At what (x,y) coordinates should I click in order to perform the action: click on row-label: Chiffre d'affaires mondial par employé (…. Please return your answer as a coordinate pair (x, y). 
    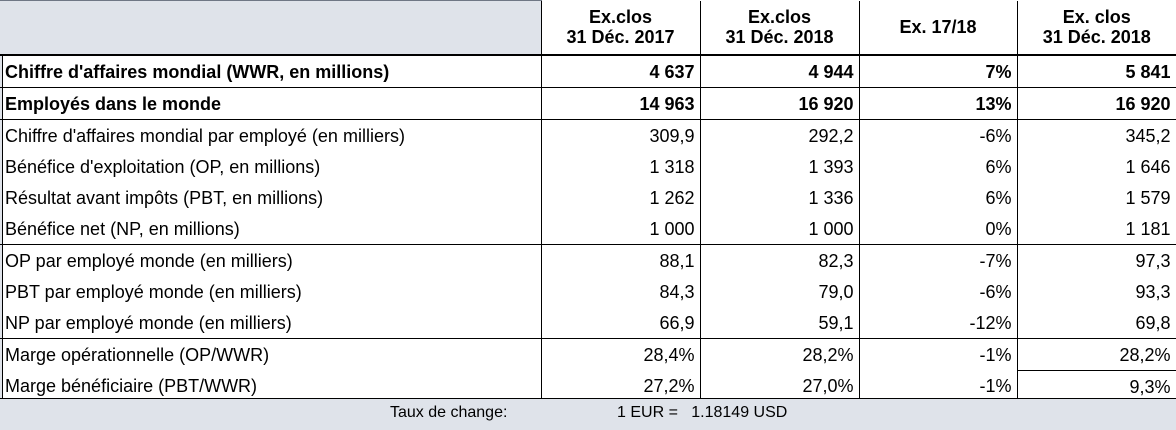
    Looking at the image, I should click on (270, 135).